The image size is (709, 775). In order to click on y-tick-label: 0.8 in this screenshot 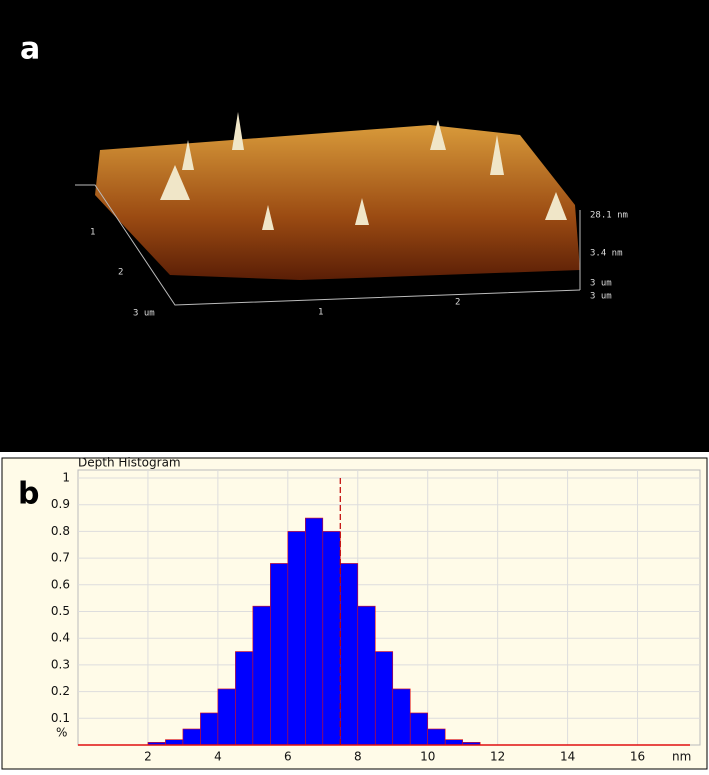, I will do `click(60, 531)`.